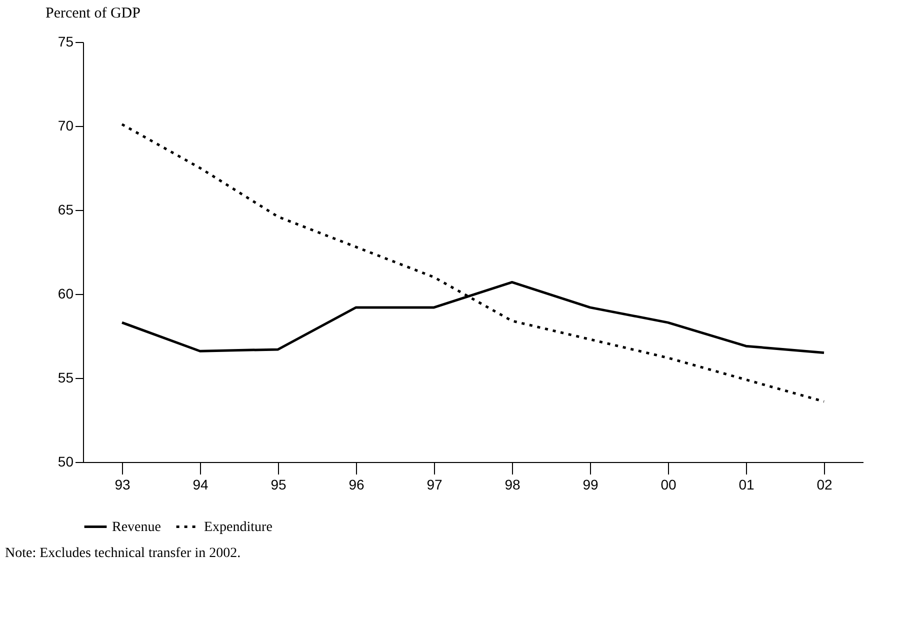 This screenshot has width=913, height=628. I want to click on x-tick-label: 01, so click(746, 484).